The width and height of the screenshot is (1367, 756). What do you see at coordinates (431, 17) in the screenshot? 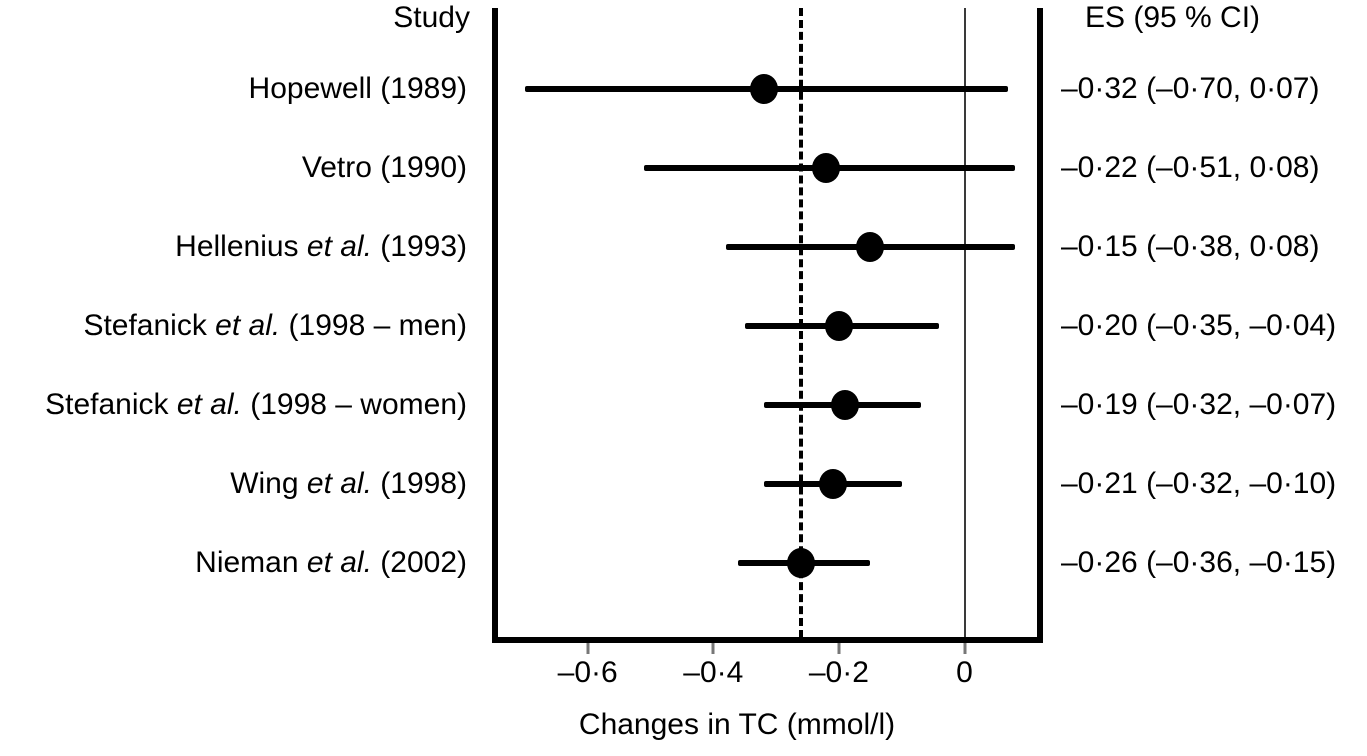
I see `study-column-header: Study` at bounding box center [431, 17].